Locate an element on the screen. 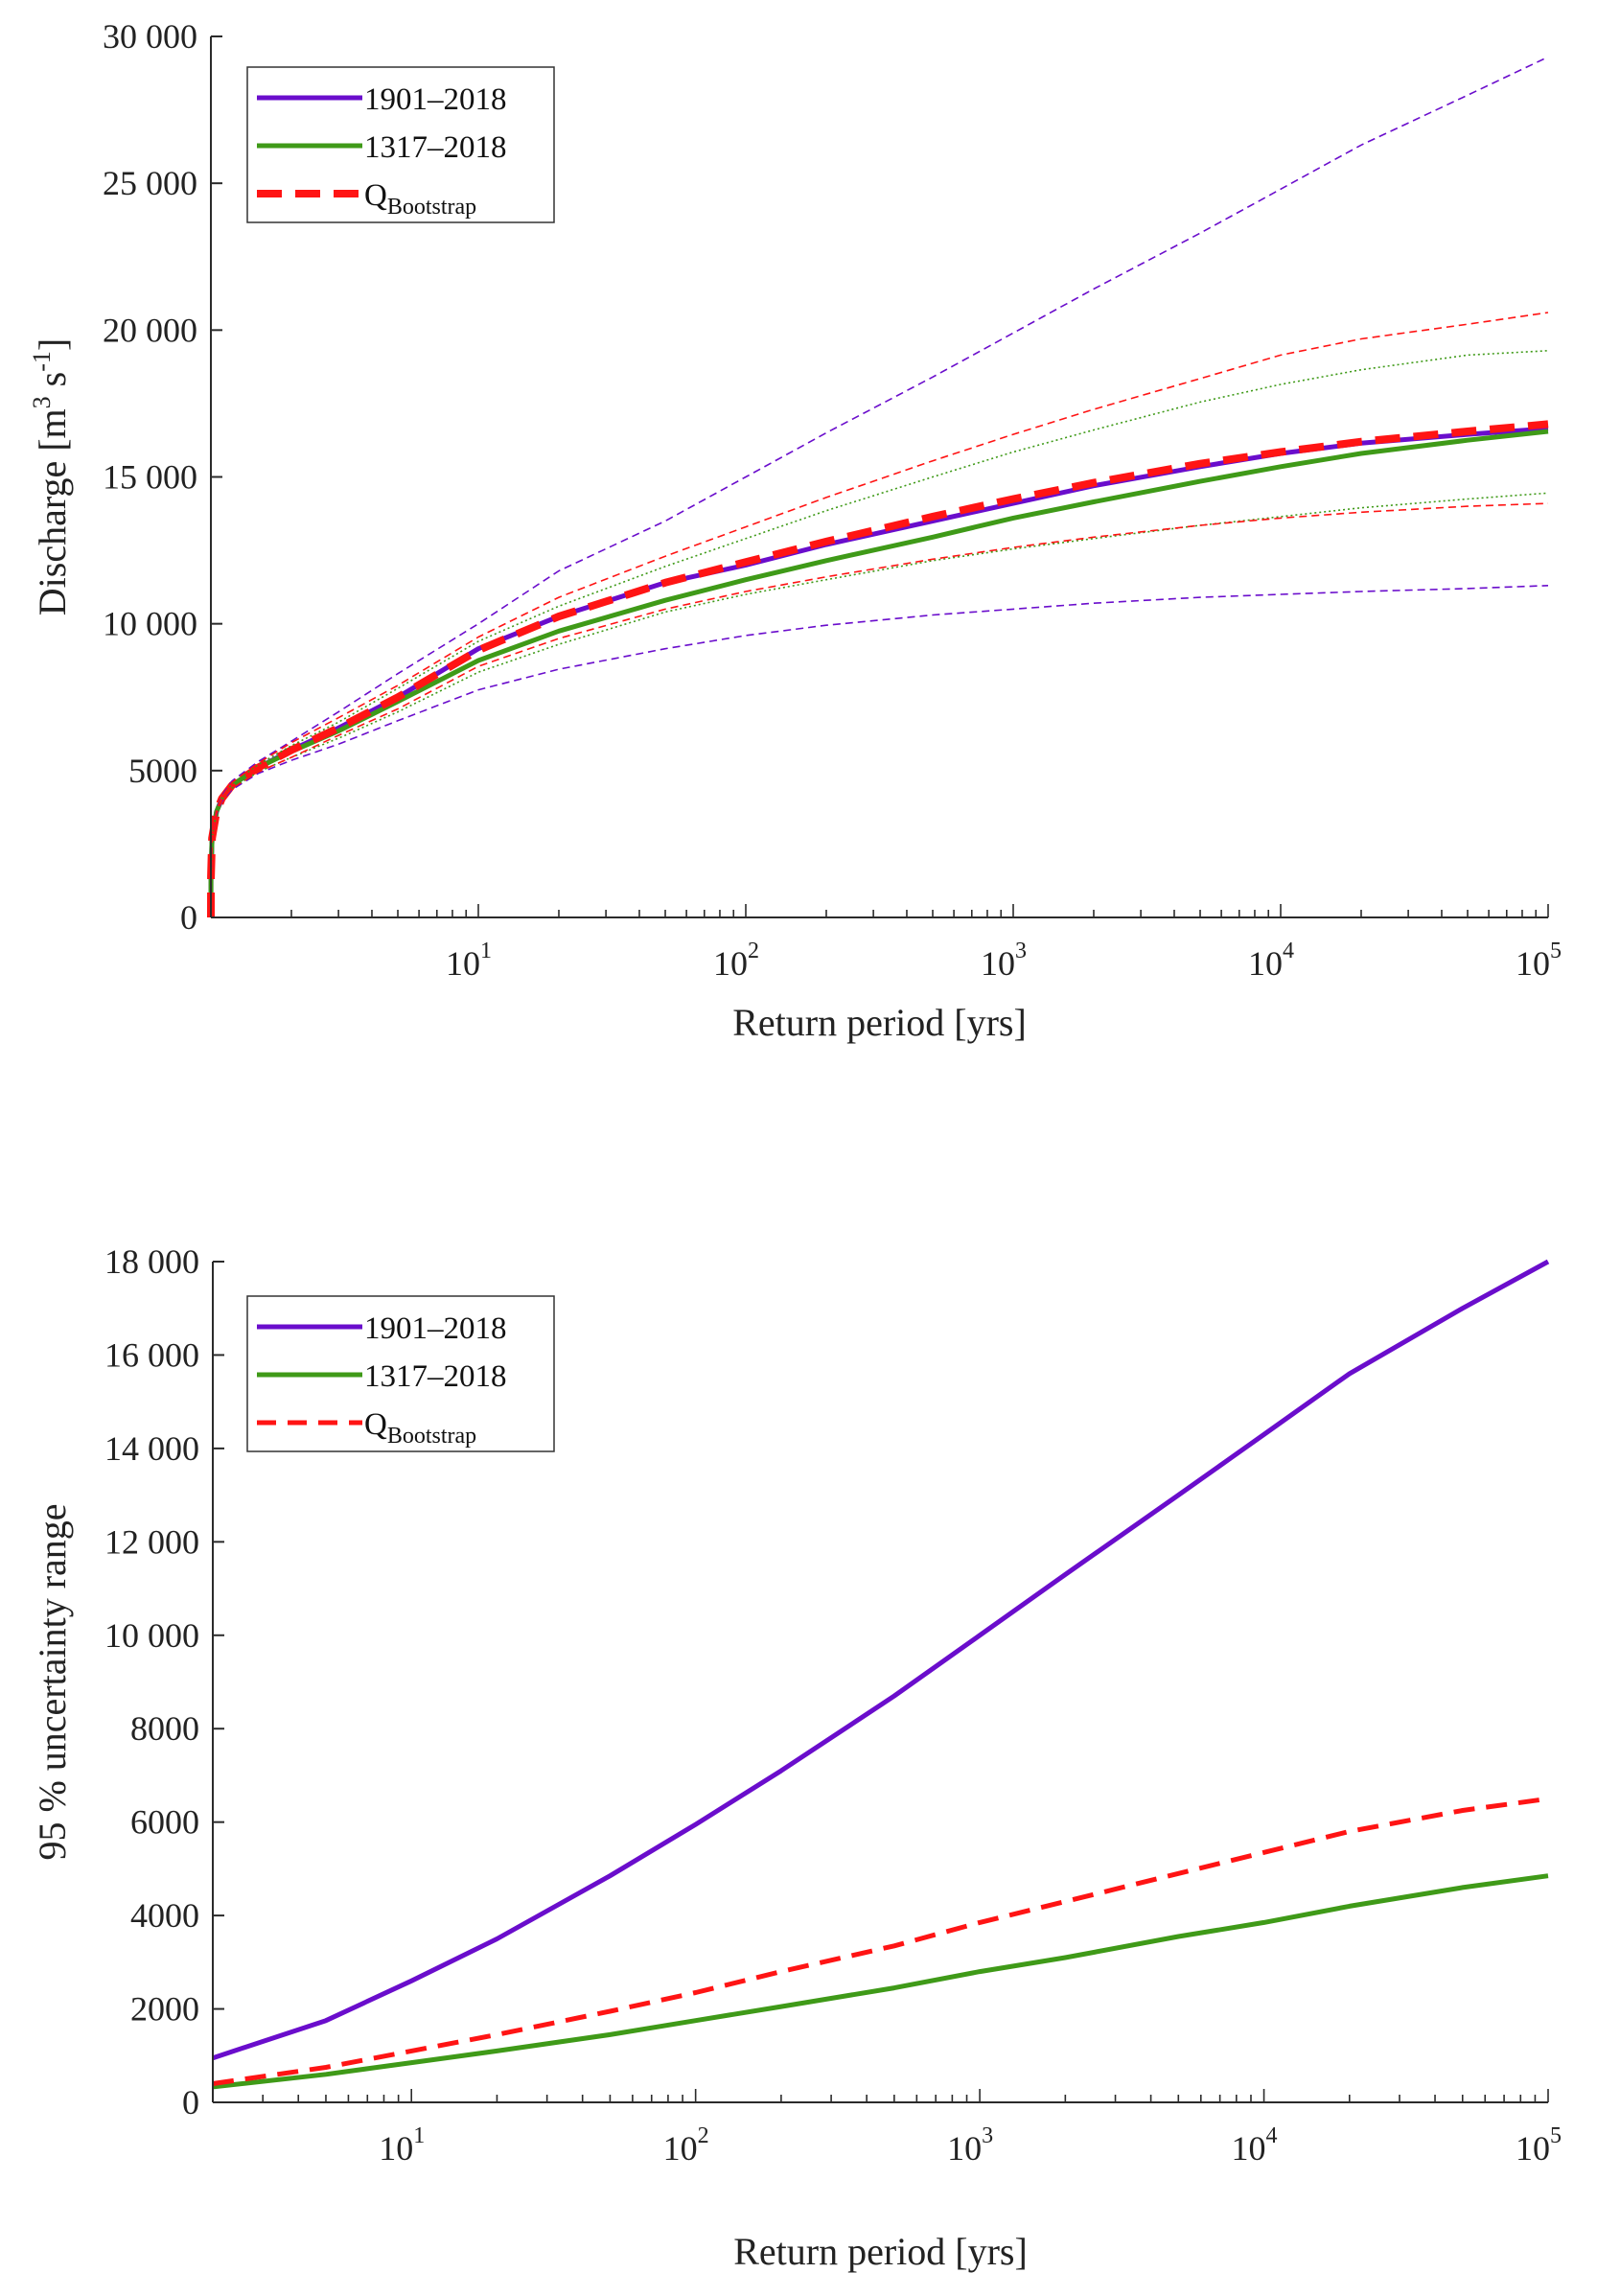 This screenshot has height=2296, width=1597. y-tick-label: 25 000 is located at coordinates (150, 183).